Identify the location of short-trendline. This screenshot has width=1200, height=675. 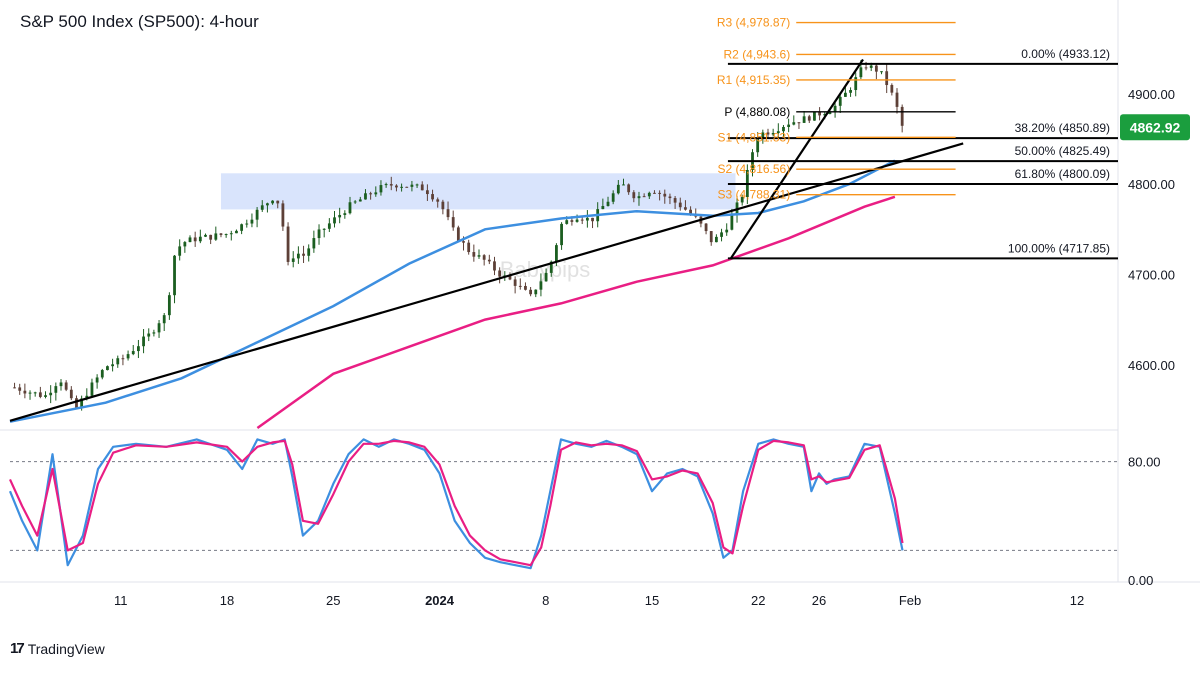
(797, 158).